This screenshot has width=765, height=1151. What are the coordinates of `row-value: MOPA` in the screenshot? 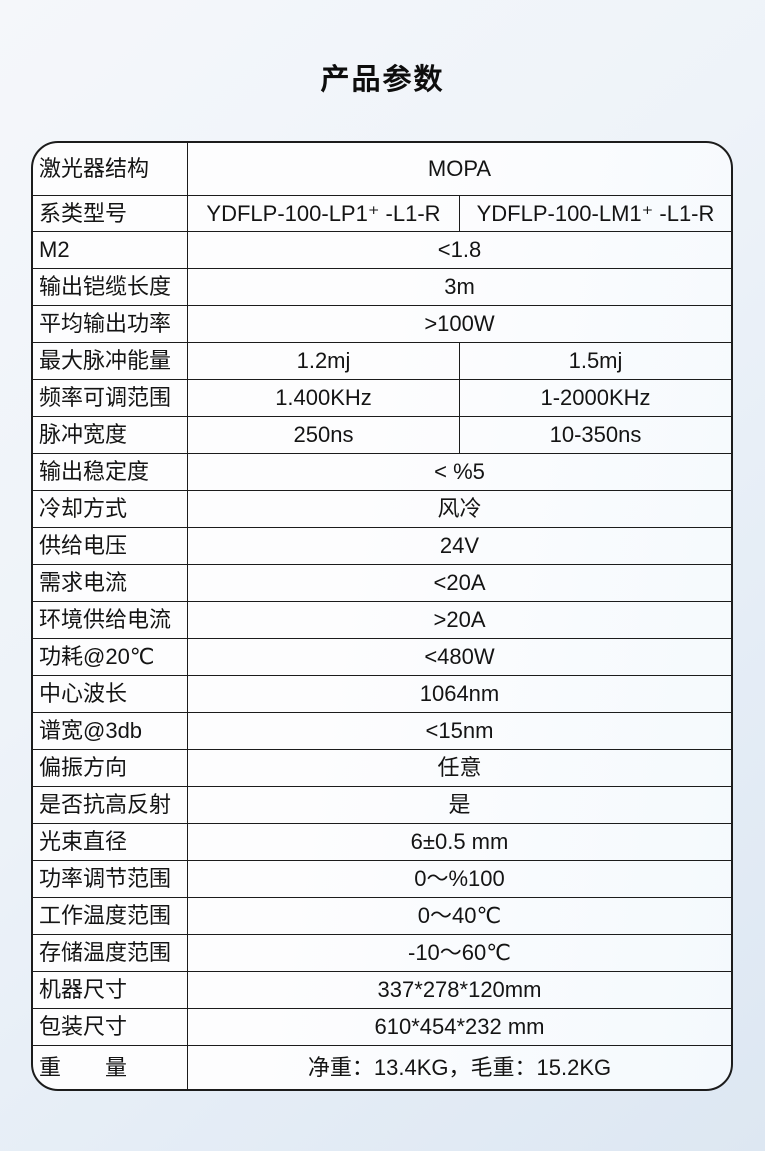 It's located at (459, 168).